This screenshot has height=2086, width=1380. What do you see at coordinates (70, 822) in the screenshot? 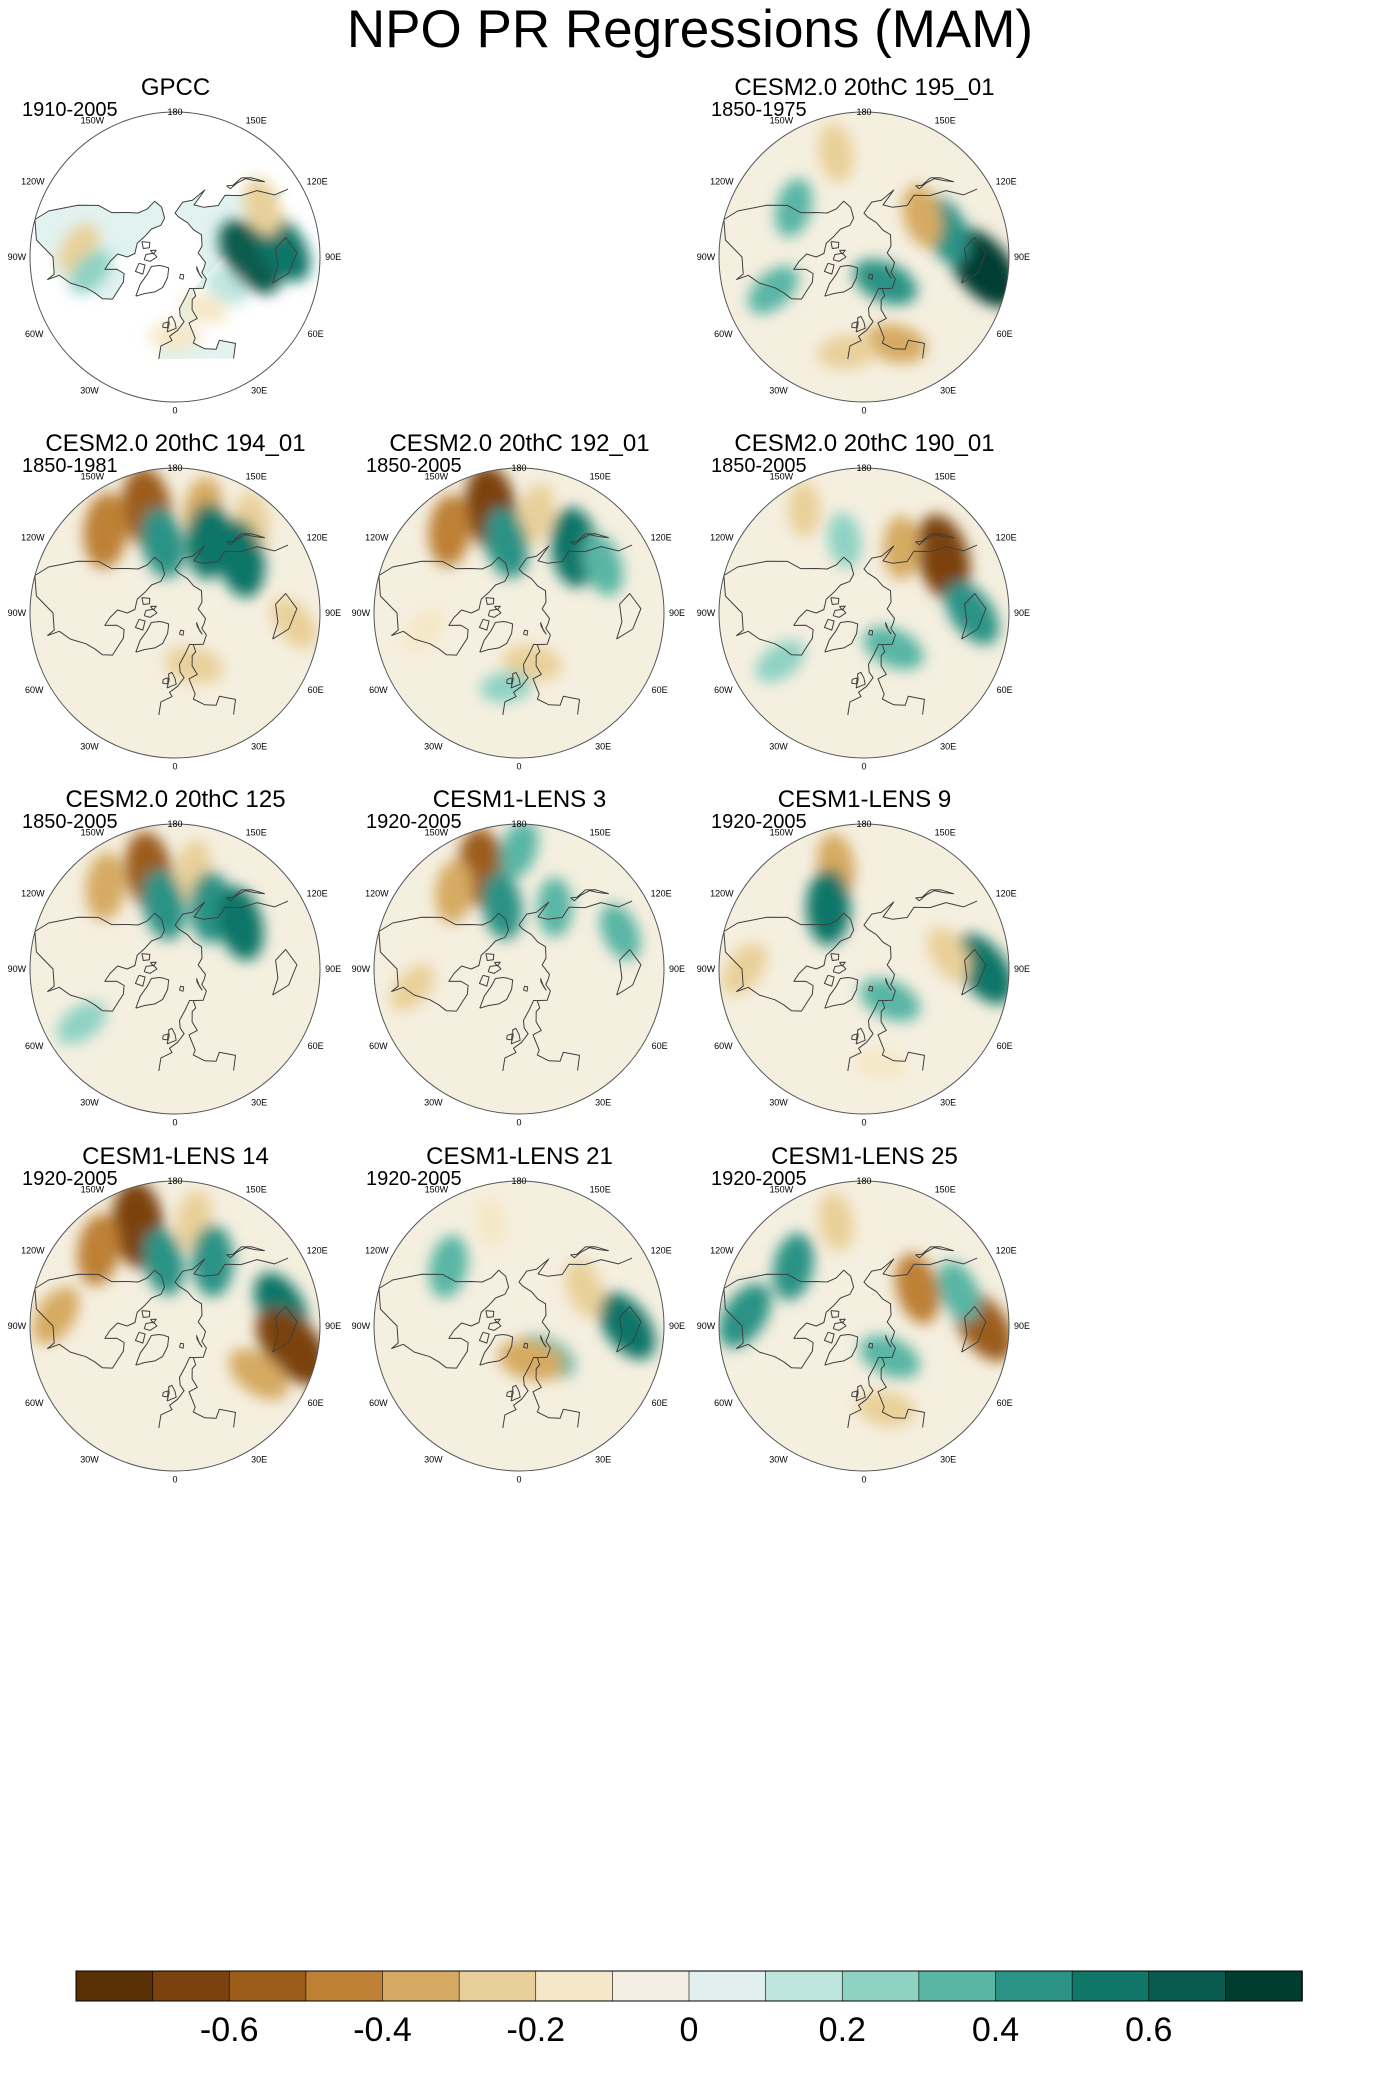
I see `panel-period: 1850-2005` at bounding box center [70, 822].